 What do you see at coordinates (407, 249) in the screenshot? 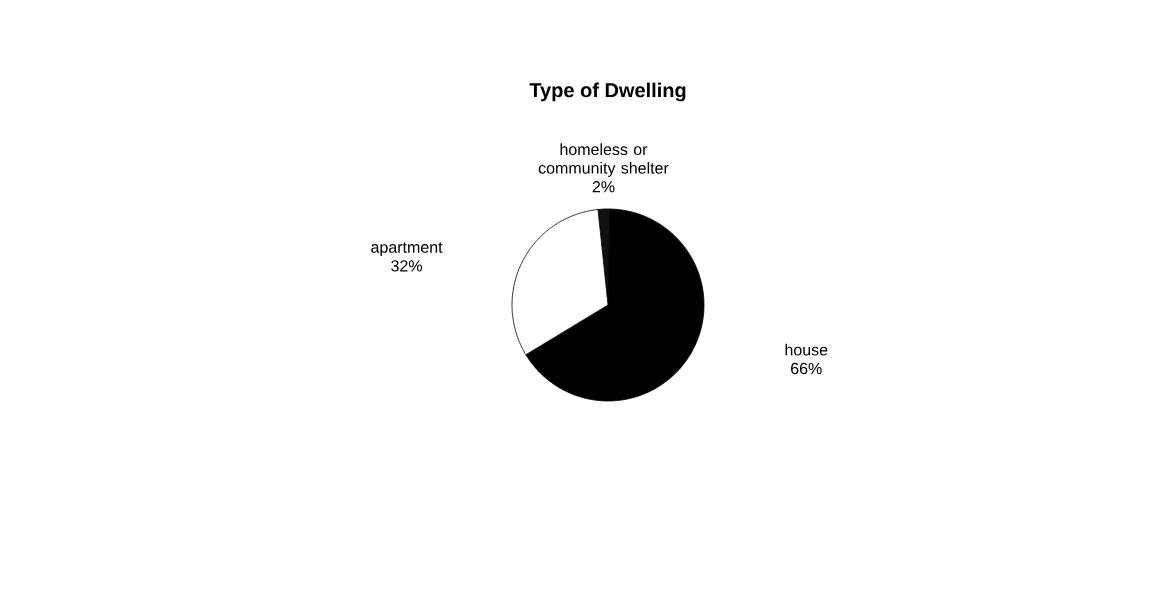
I see `slice-label: apartment` at bounding box center [407, 249].